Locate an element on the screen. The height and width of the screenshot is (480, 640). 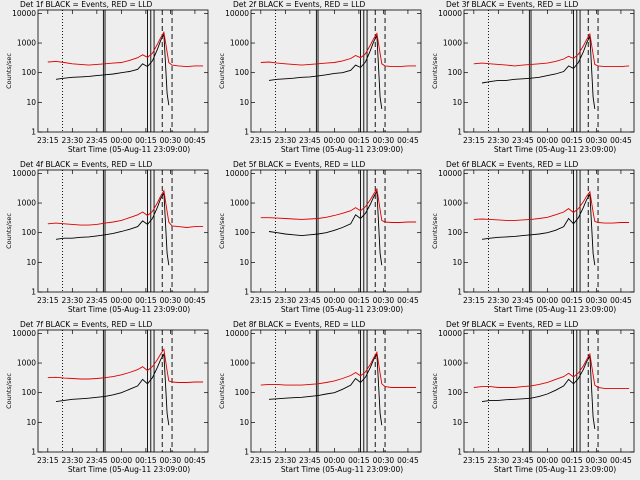
chart-title: Det 2f BLACK = Events, RED = LLD is located at coordinates (299, 4).